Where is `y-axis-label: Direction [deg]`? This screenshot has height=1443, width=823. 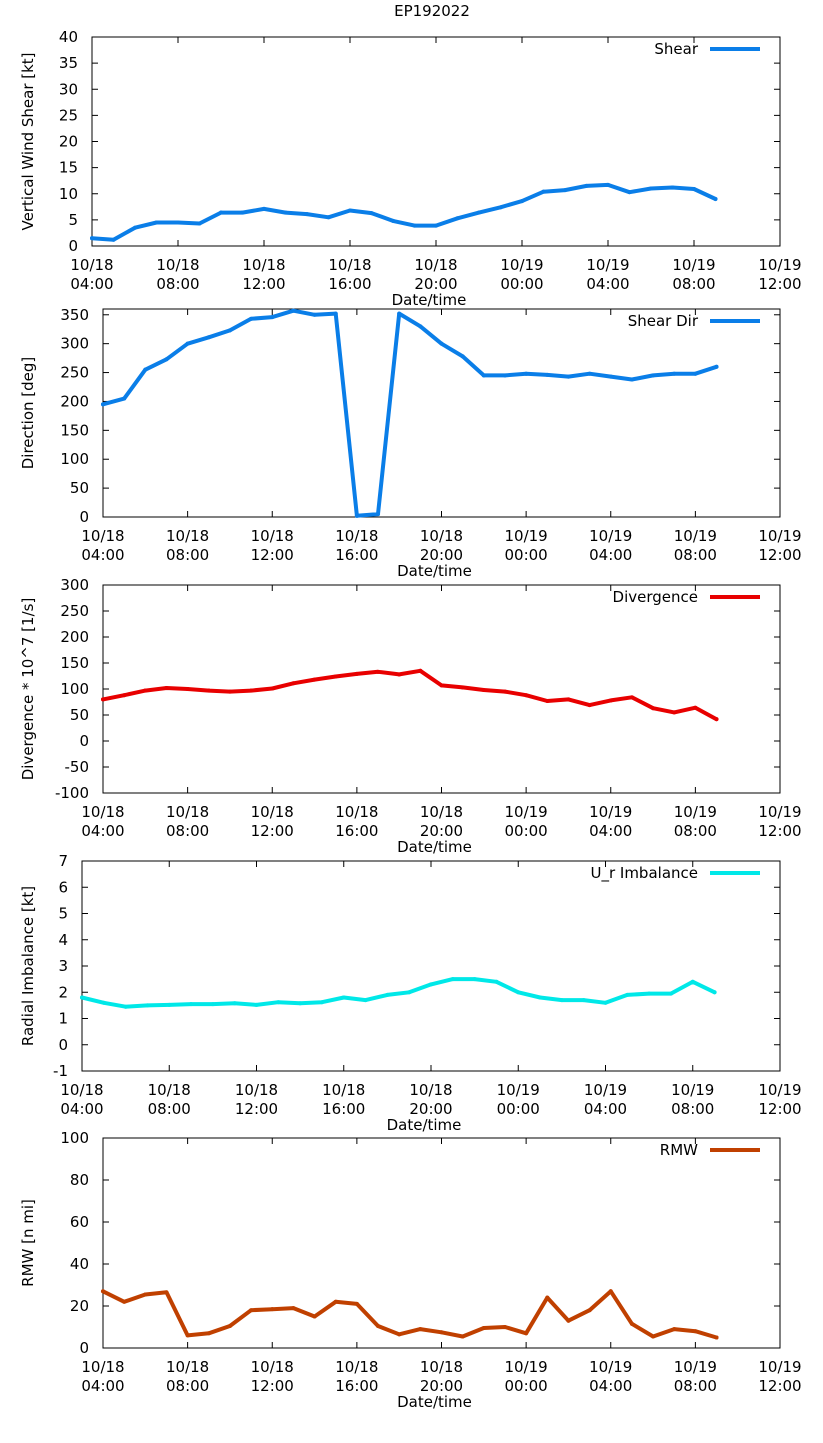 y-axis-label: Direction [deg] is located at coordinates (28, 413).